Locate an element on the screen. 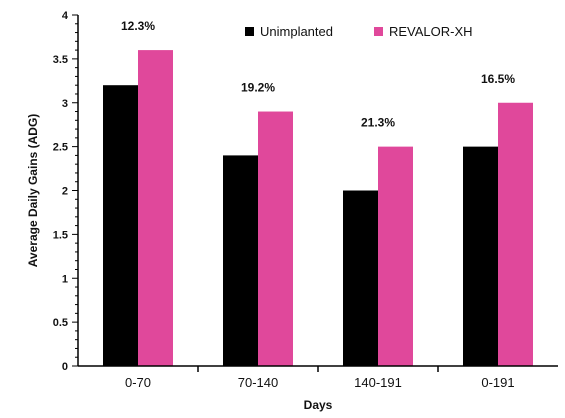  x-category-label: 0-191 is located at coordinates (497, 382).